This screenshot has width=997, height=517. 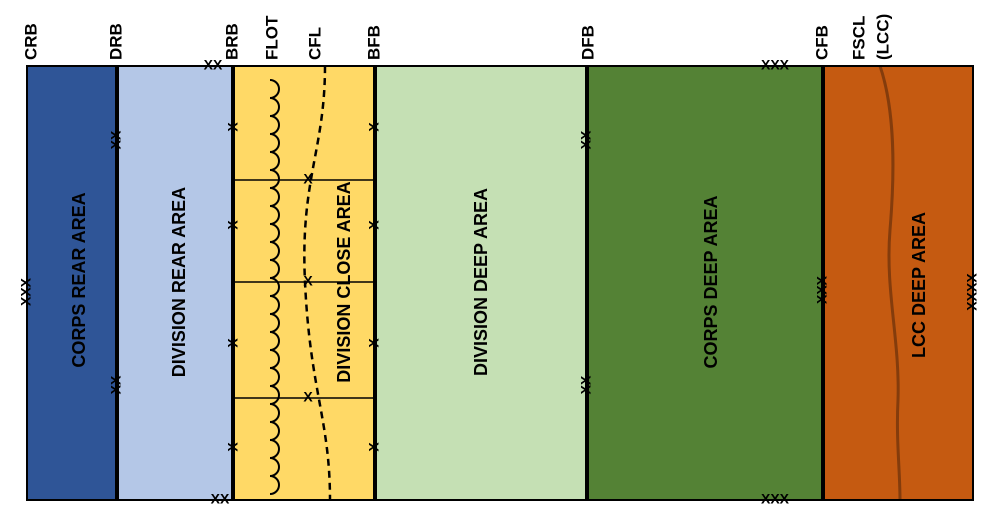 What do you see at coordinates (373, 42) in the screenshot?
I see `boundary-label: BFB` at bounding box center [373, 42].